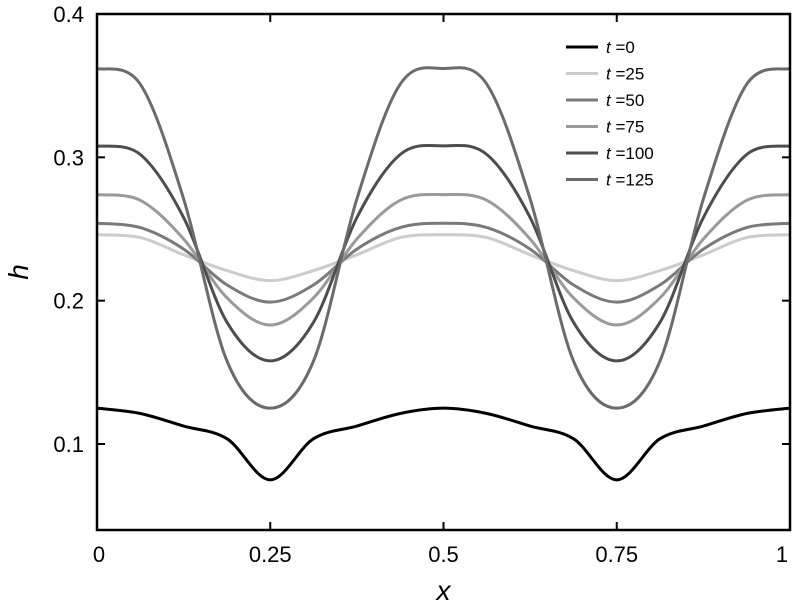 The image size is (796, 608). What do you see at coordinates (270, 554) in the screenshot?
I see `x-tick-label: 0.25` at bounding box center [270, 554].